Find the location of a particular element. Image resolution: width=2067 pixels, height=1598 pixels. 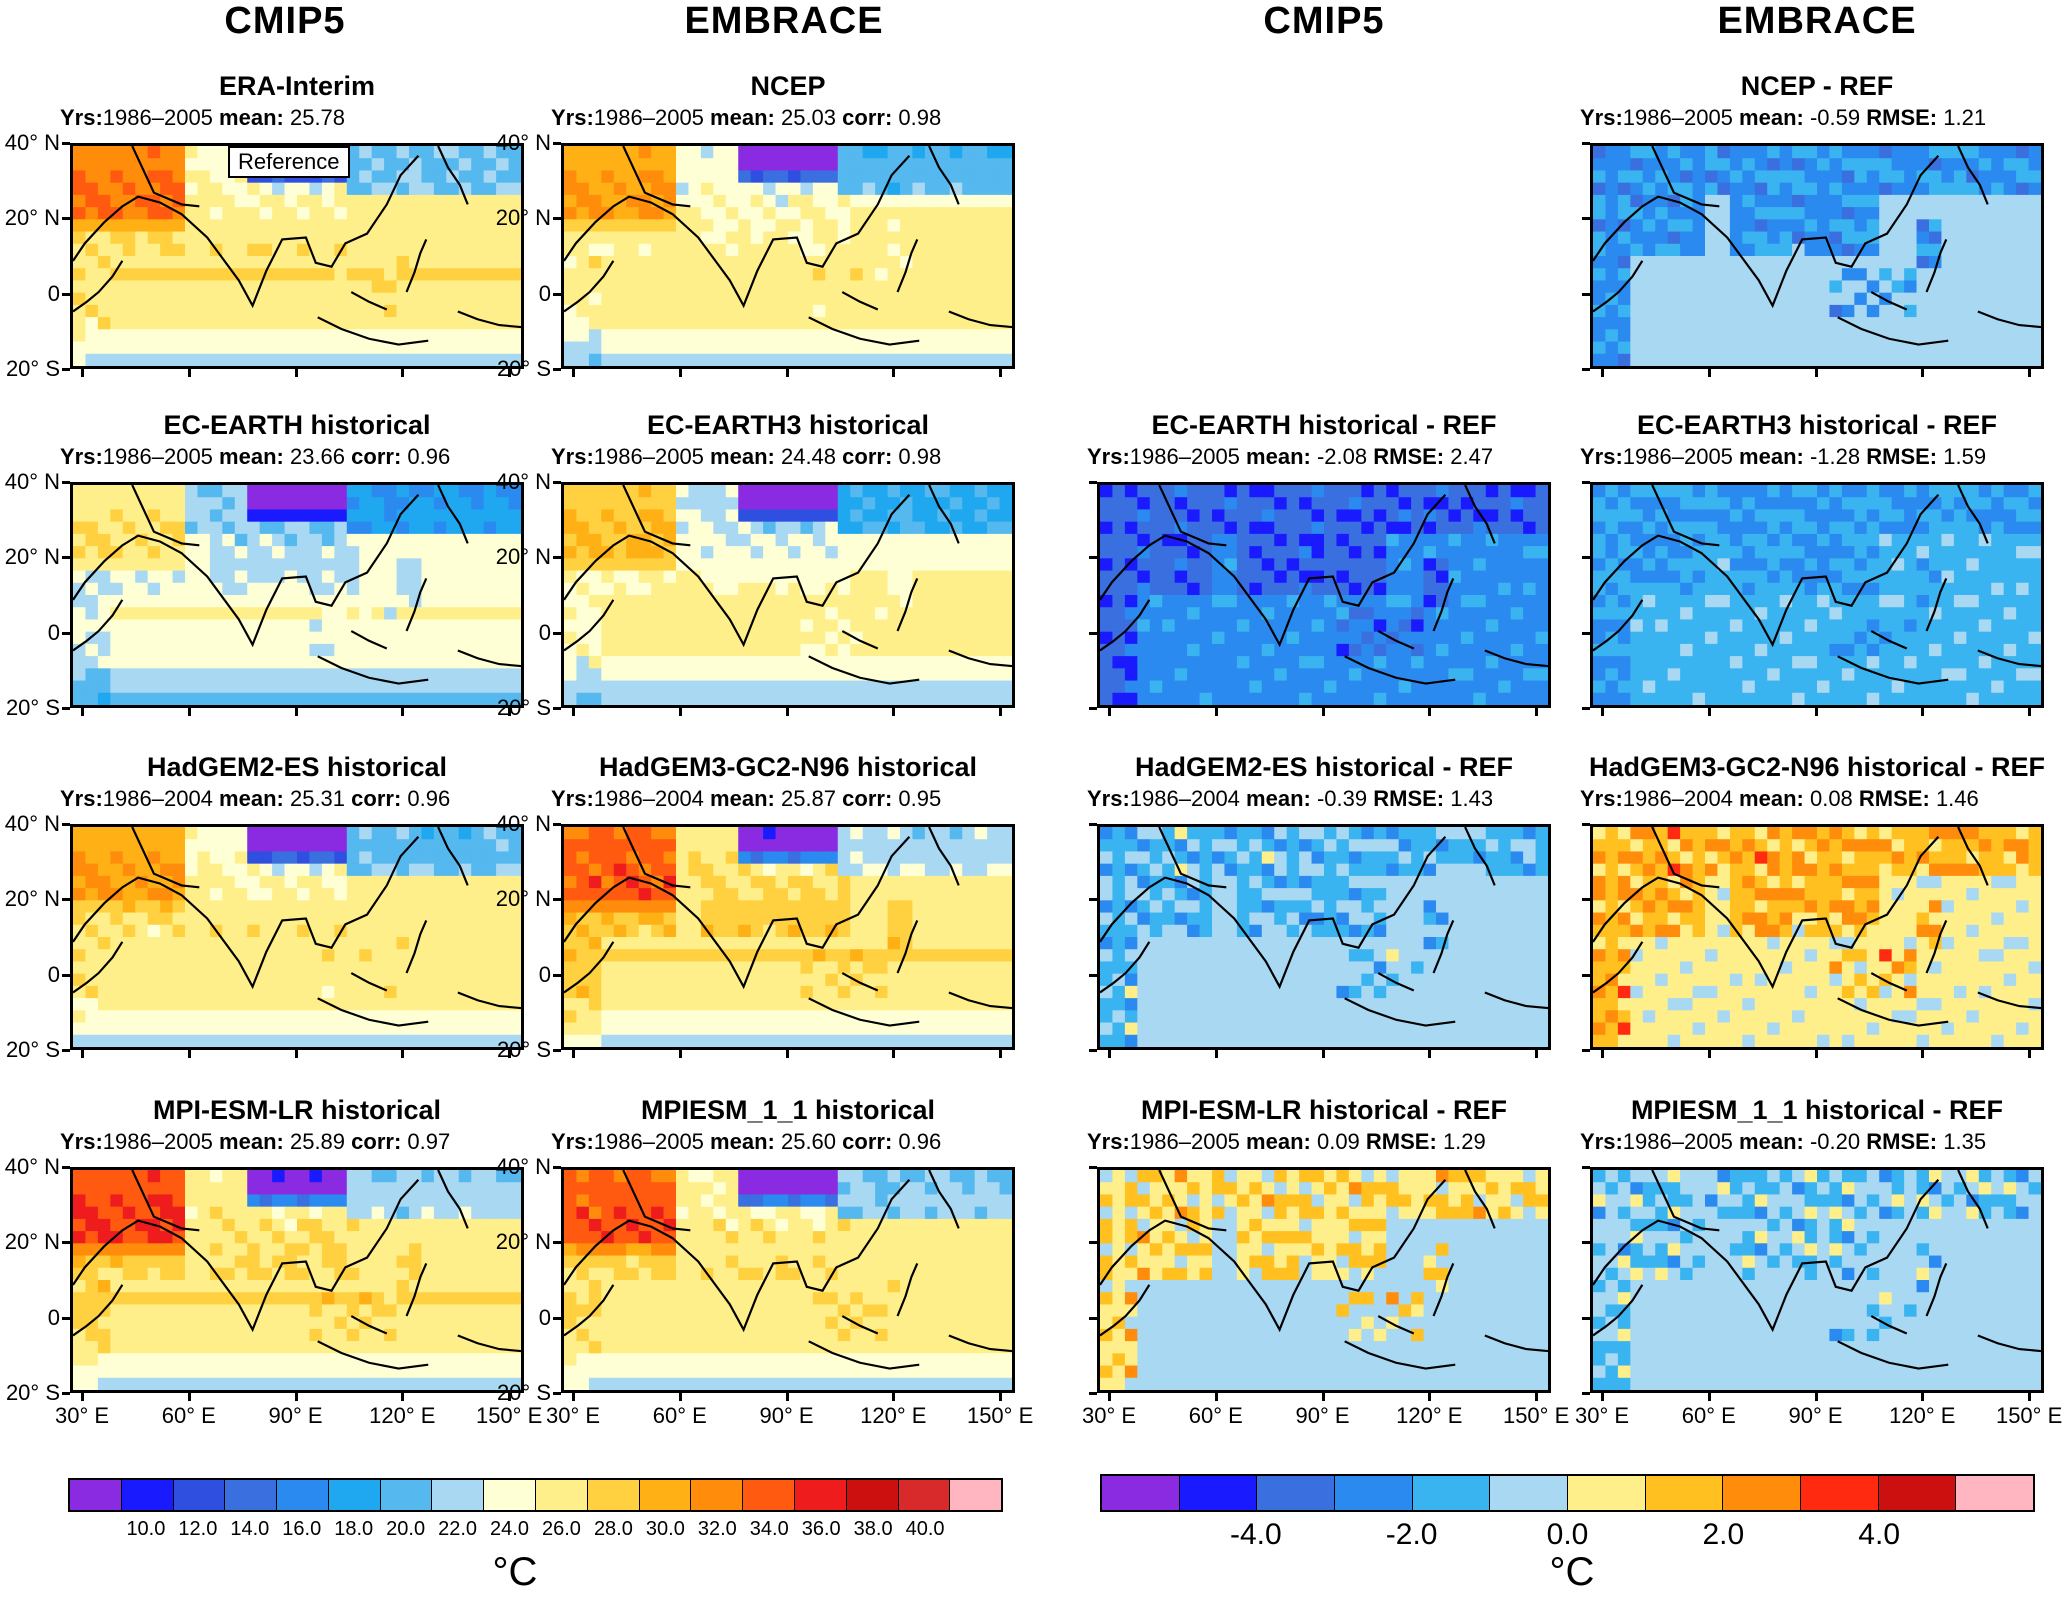

stat-value-years: 1986–2005 is located at coordinates (648, 117).